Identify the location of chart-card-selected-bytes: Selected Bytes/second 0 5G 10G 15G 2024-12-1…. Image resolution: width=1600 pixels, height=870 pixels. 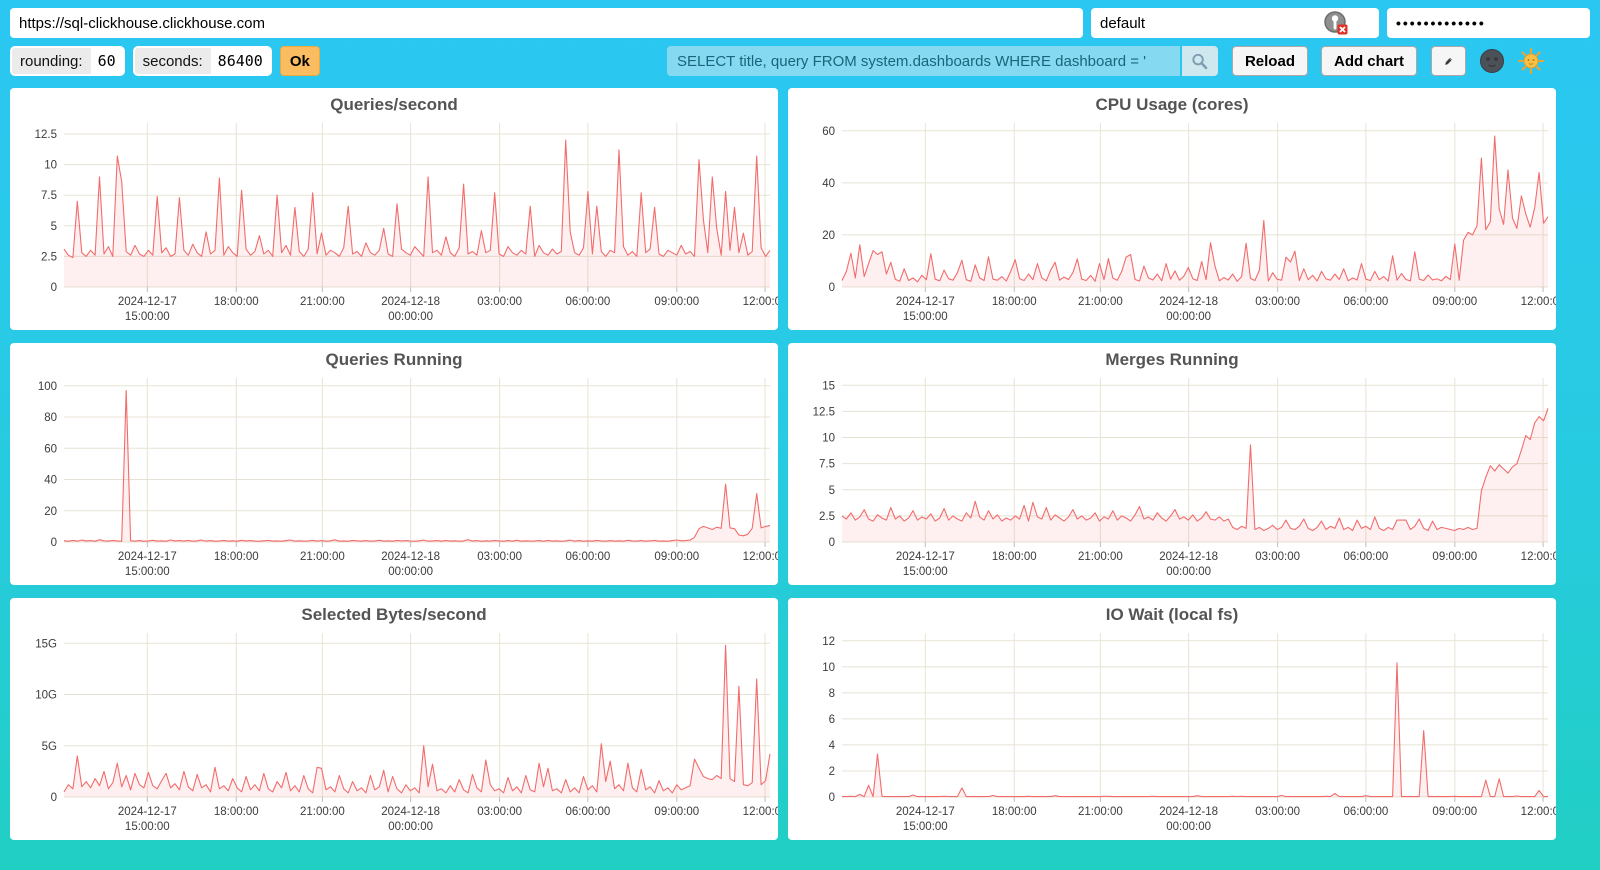
(394, 719).